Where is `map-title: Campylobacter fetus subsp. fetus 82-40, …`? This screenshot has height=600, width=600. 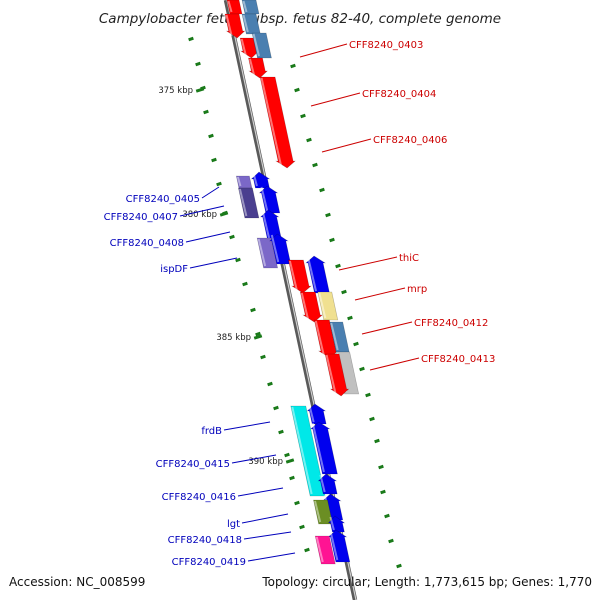 map-title: Campylobacter fetus subsp. fetus 82-40, … is located at coordinates (300, 19).